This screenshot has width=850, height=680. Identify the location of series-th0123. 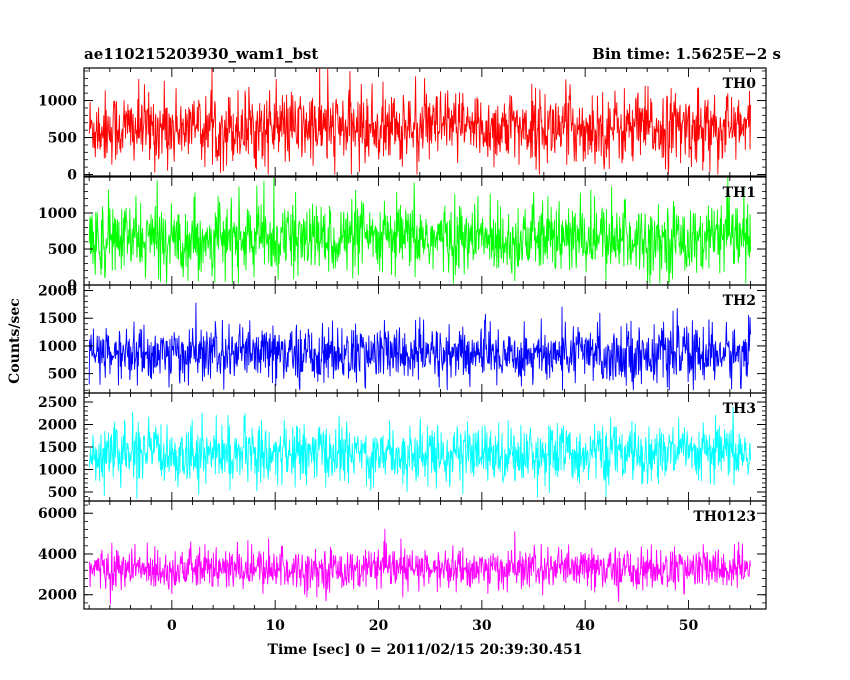
(419, 566).